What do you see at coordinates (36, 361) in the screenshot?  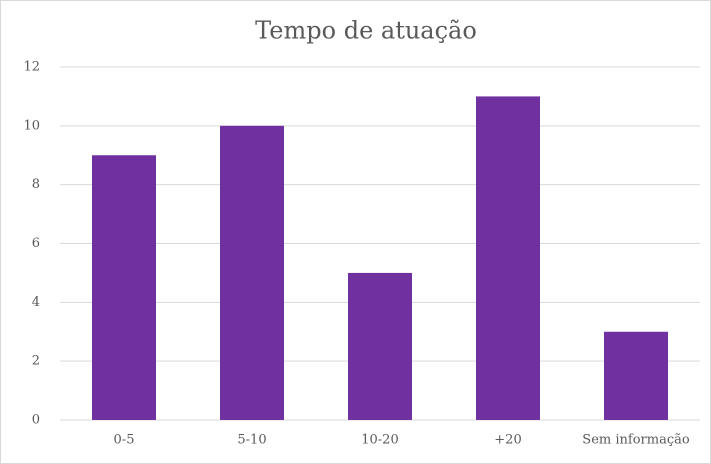 I see `y-tick-label: 2` at bounding box center [36, 361].